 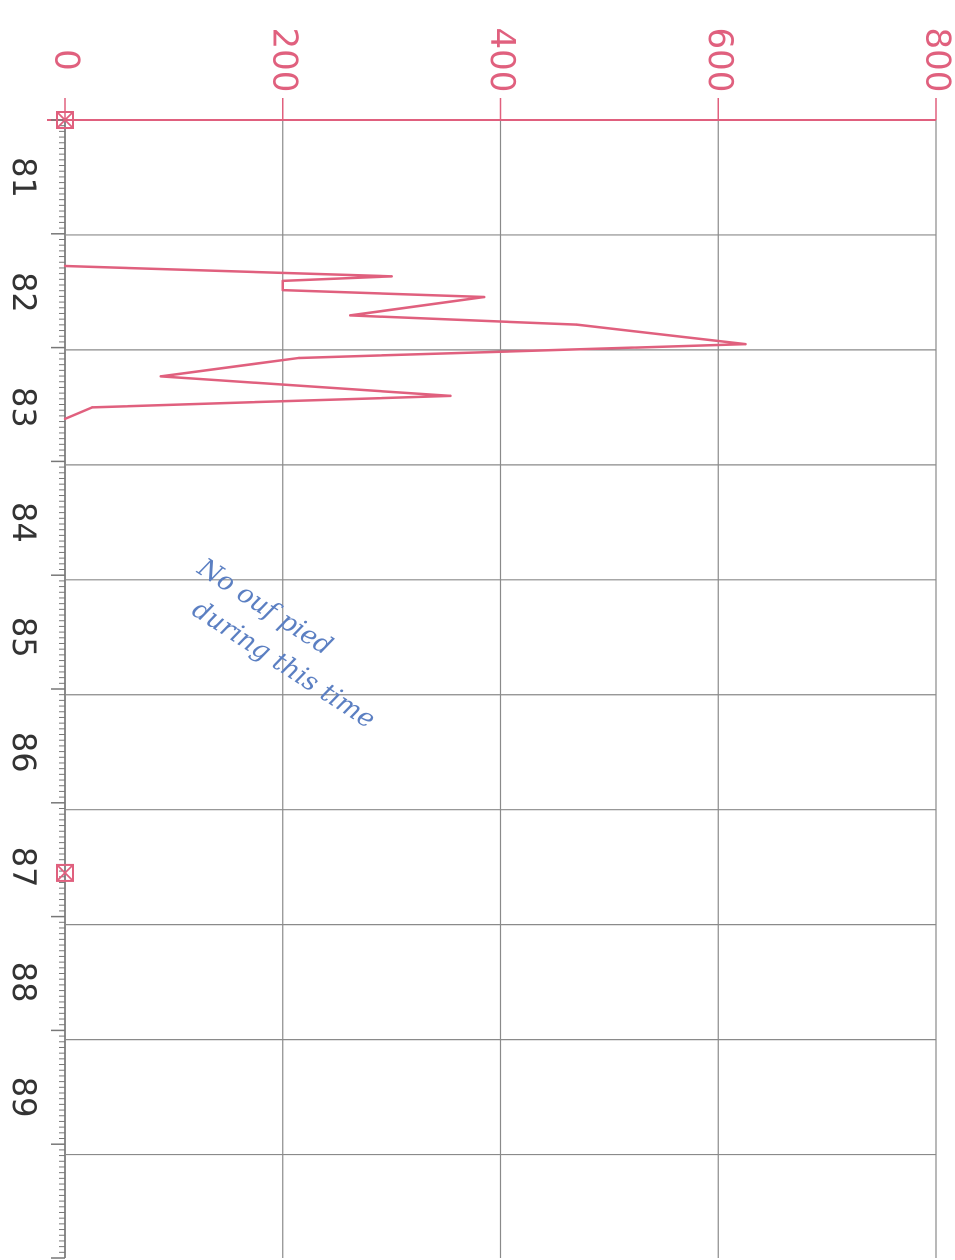 I want to click on time-tick-label: 85, so click(x=24, y=637).